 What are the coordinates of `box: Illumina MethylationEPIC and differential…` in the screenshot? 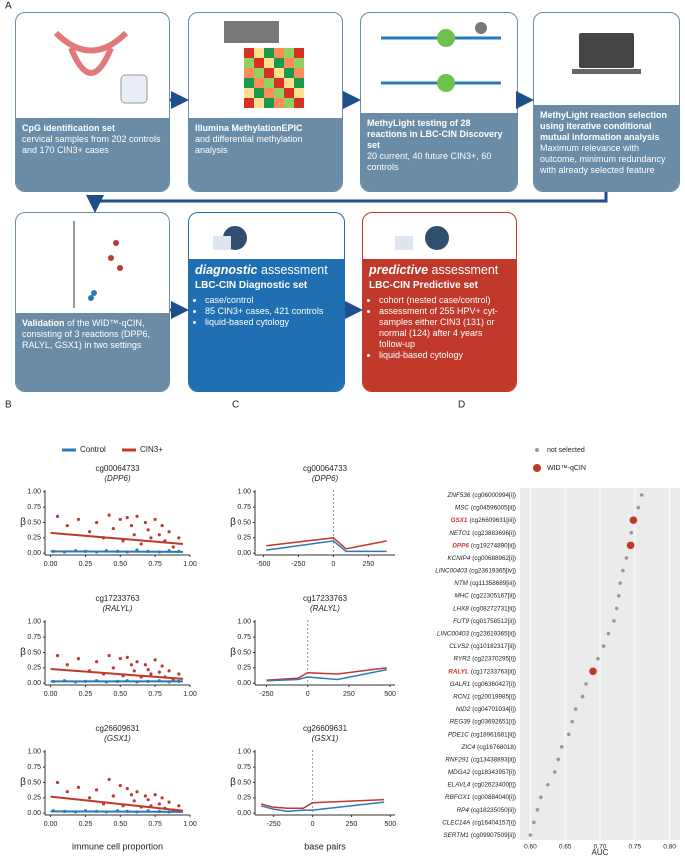 It's located at (265, 102).